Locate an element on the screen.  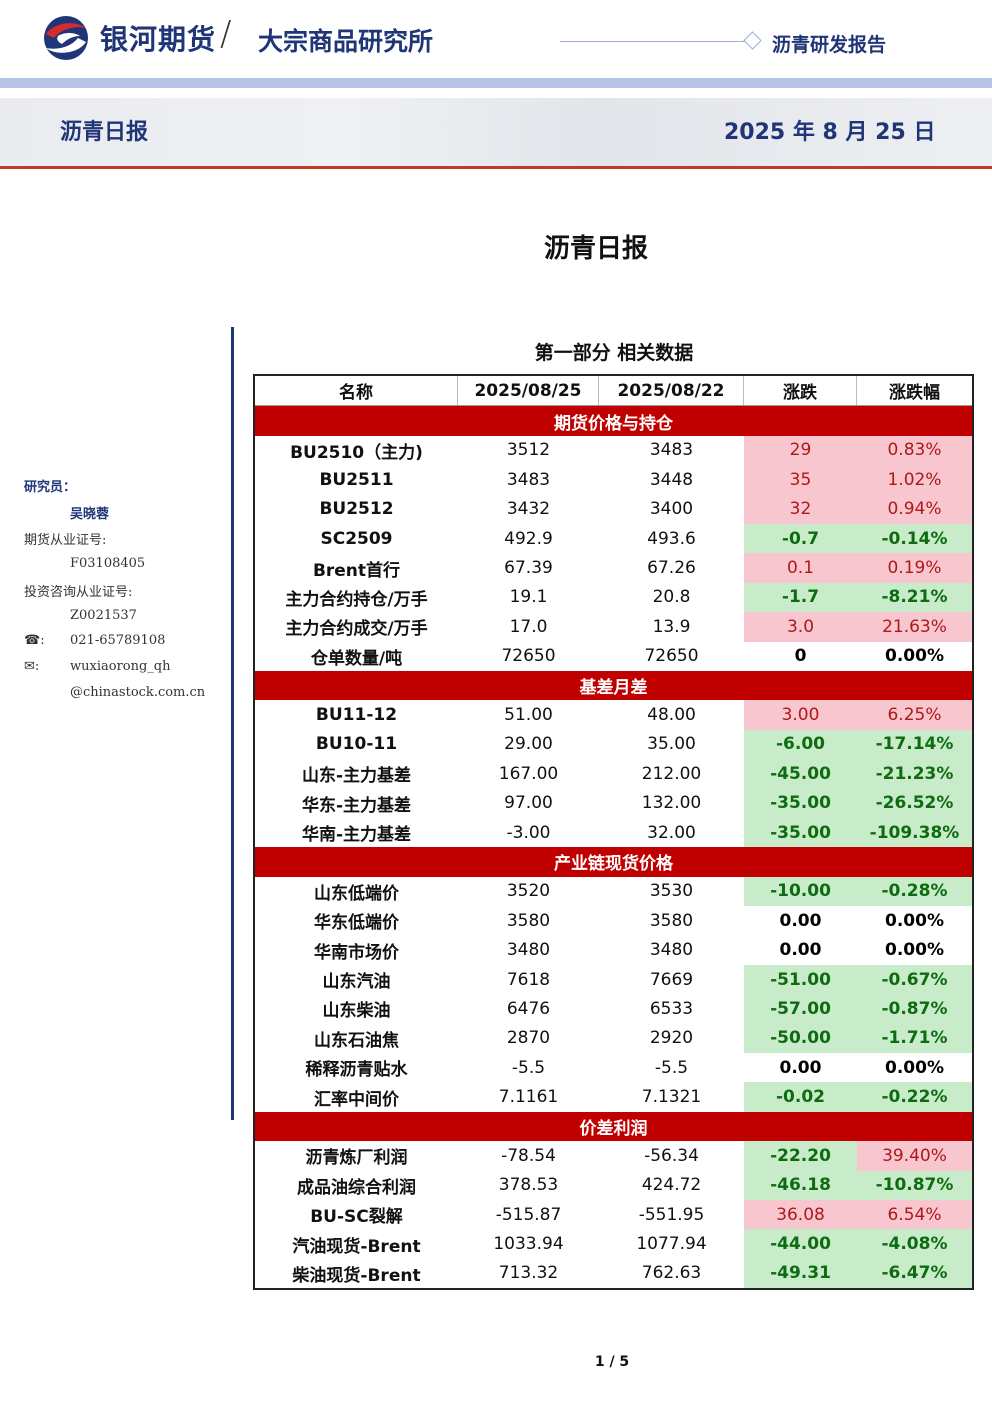
cell-value-previous: 35.00 is located at coordinates (671, 744).